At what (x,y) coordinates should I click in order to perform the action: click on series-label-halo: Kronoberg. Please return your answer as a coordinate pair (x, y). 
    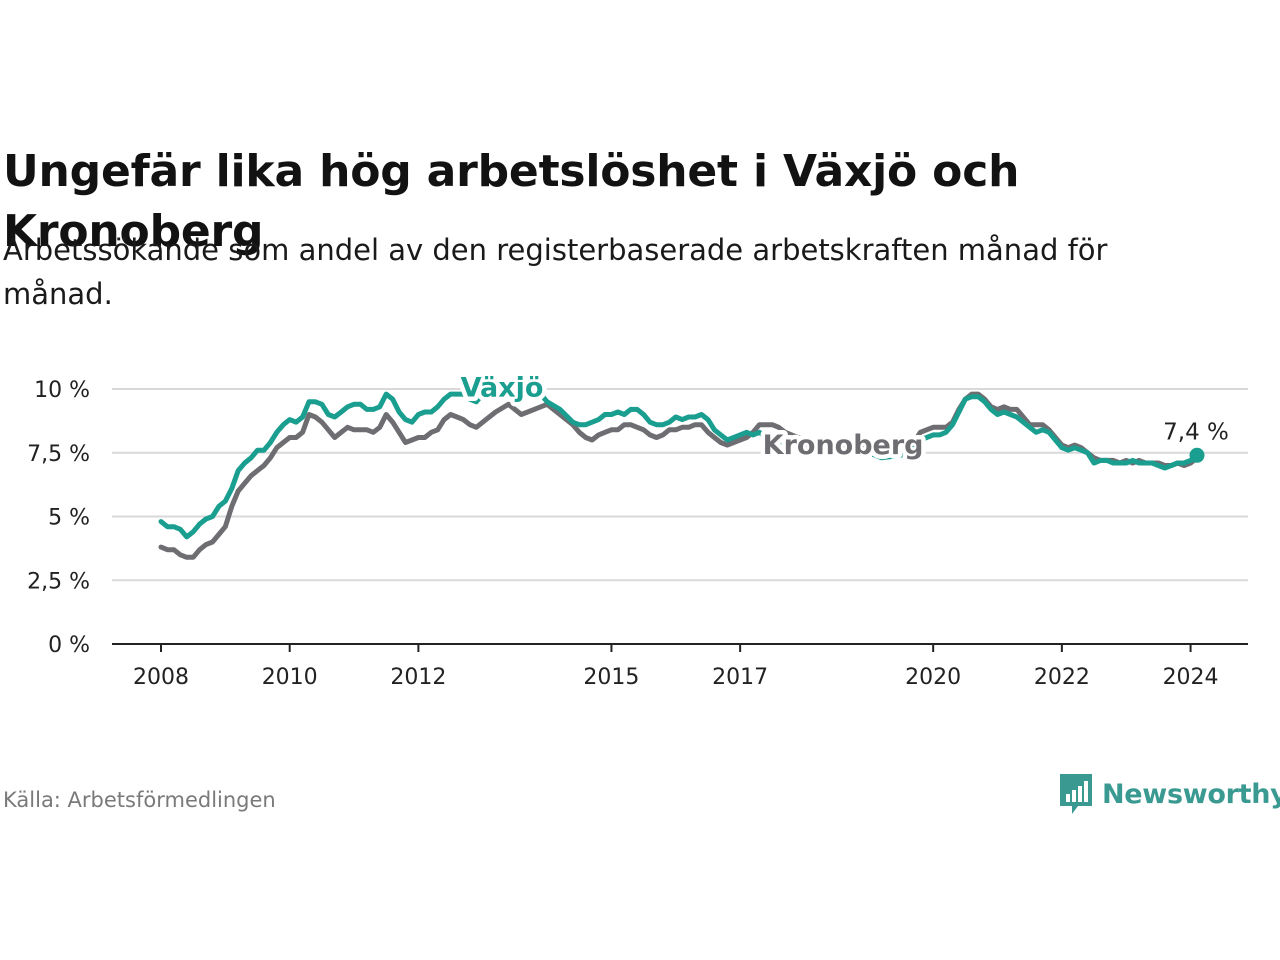
    Looking at the image, I should click on (843, 445).